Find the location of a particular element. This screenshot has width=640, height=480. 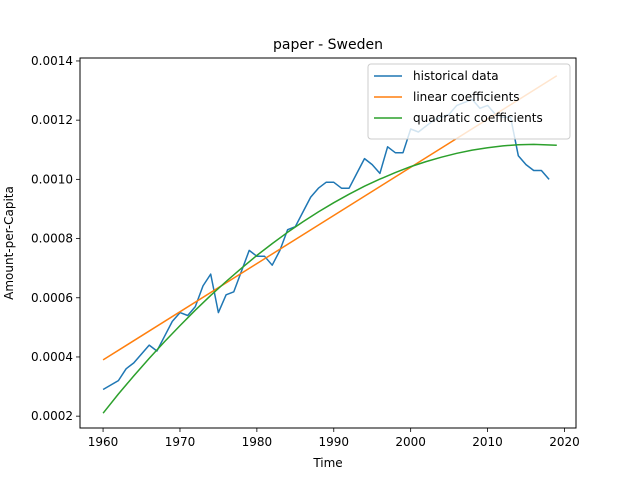

legend-box is located at coordinates (469, 101).